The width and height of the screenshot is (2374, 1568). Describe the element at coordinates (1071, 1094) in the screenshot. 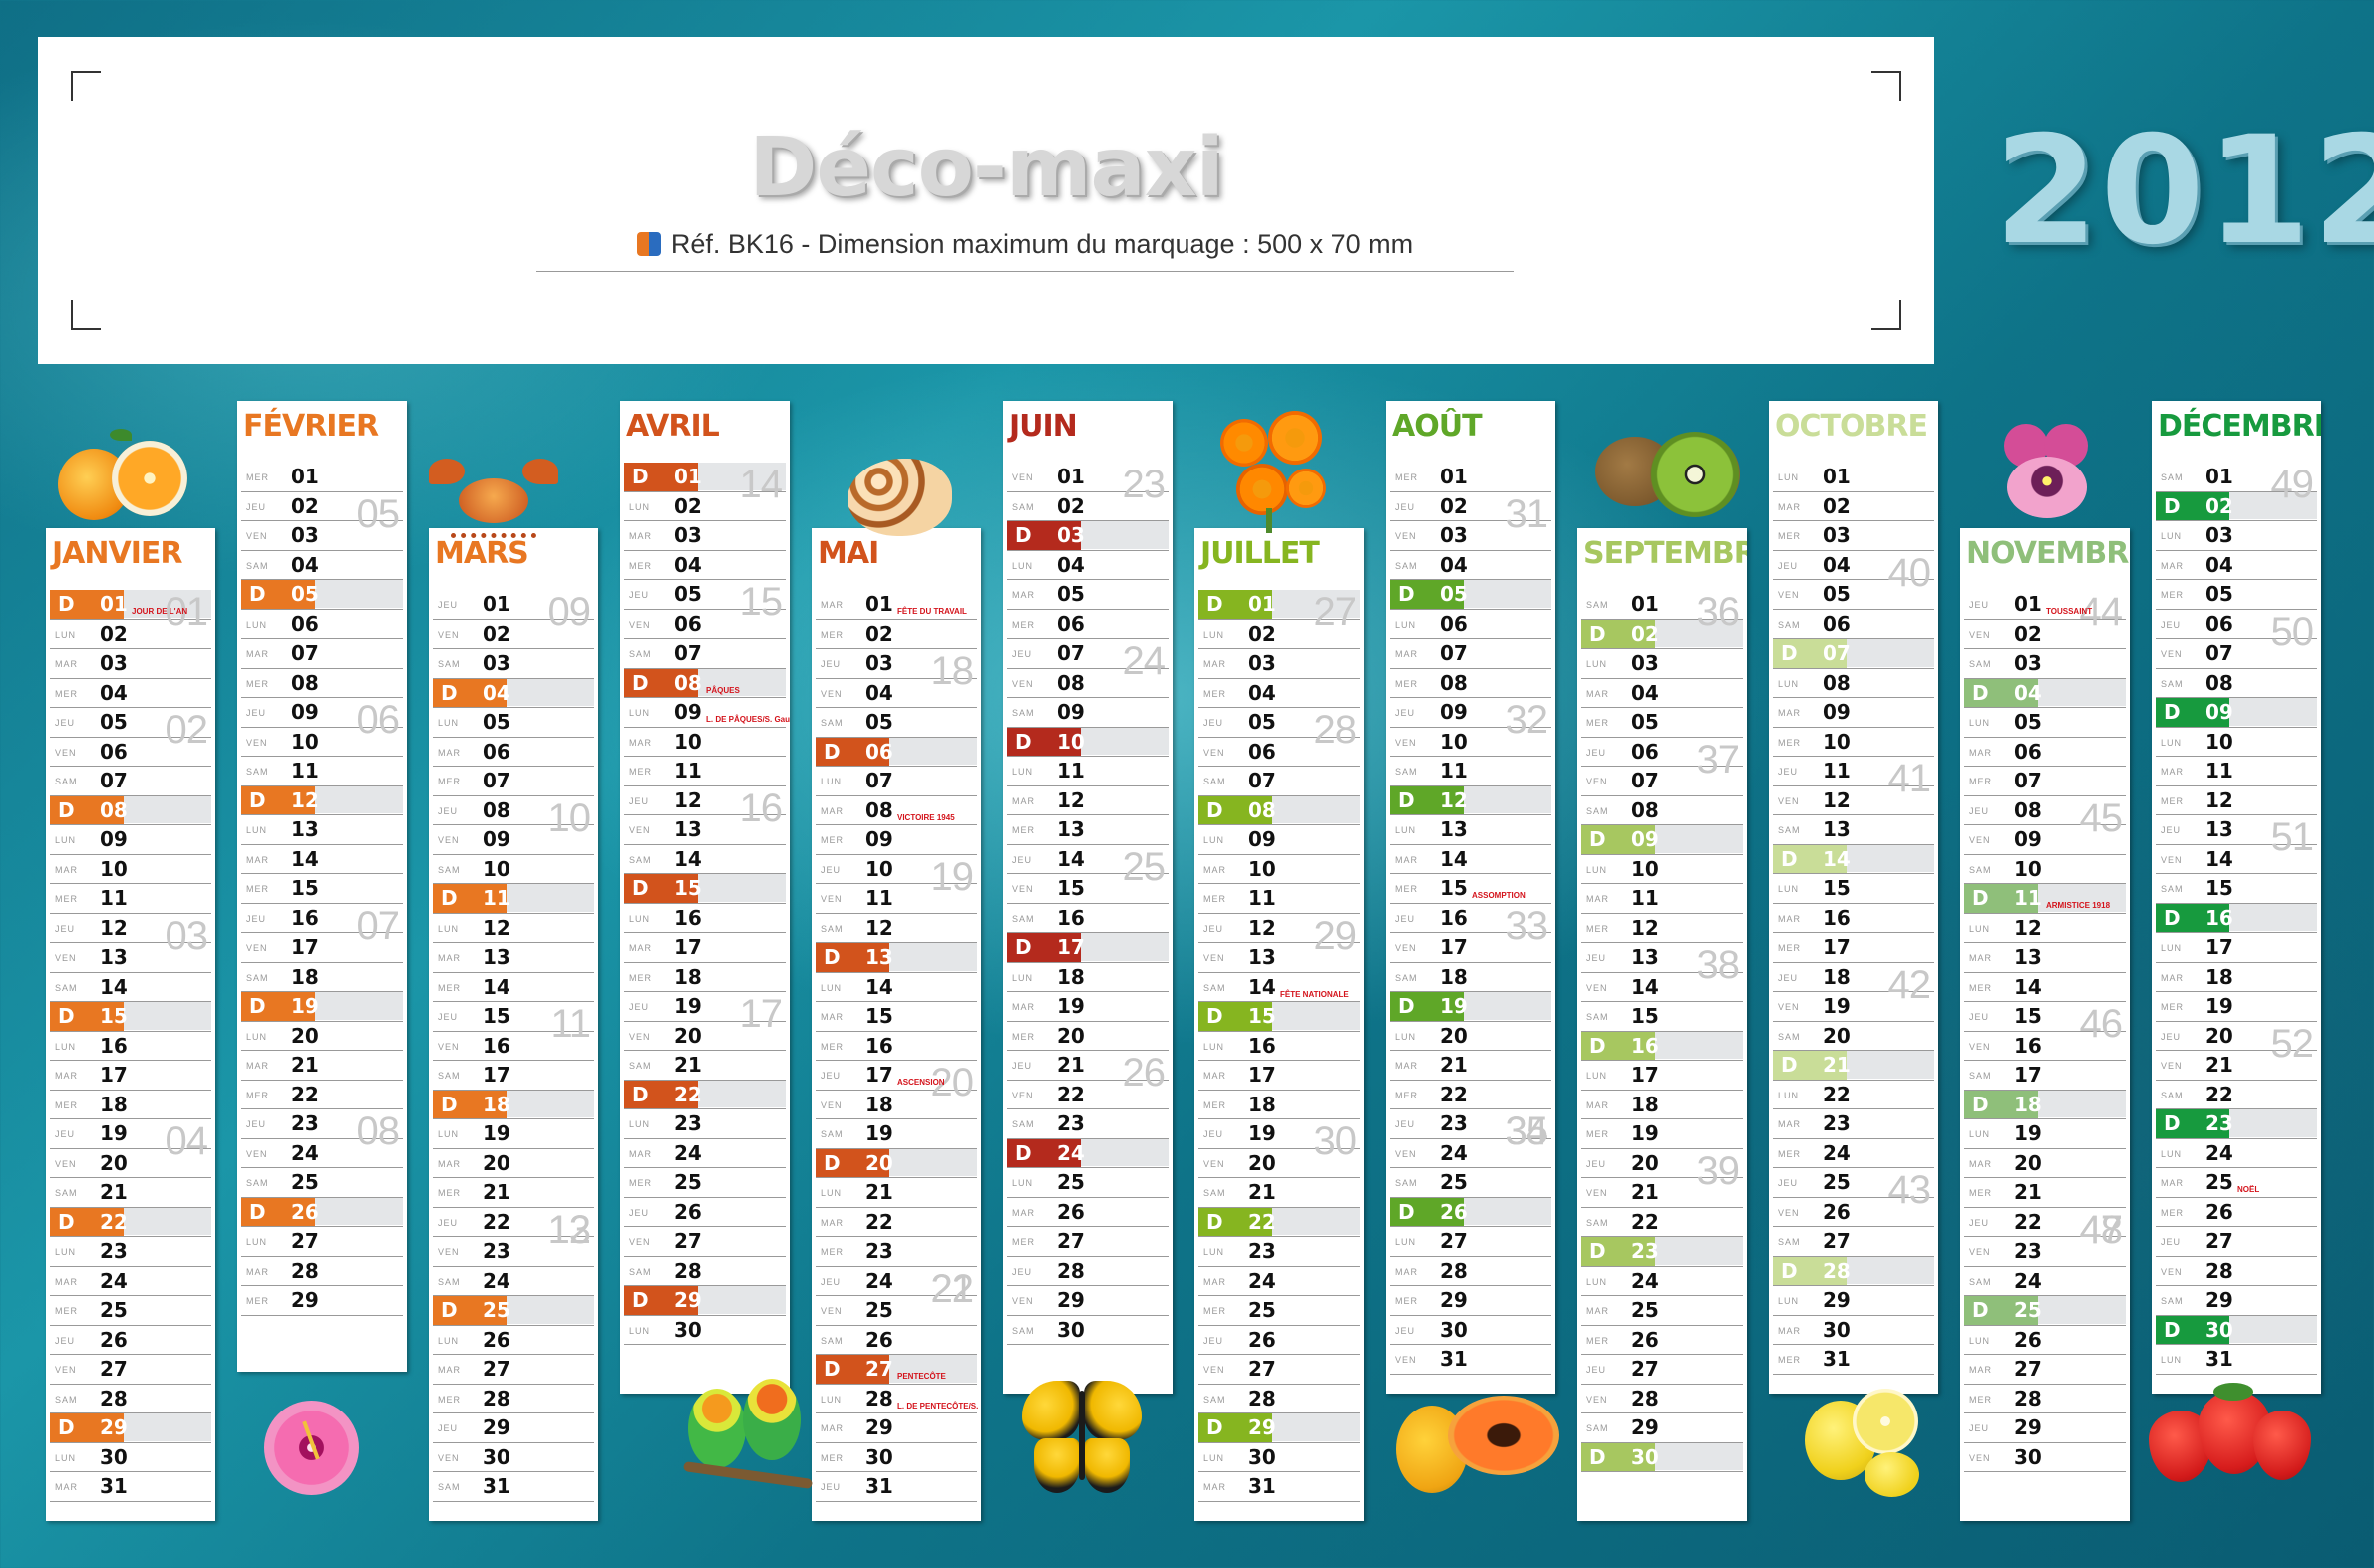

I see `day-number: 22` at that location.